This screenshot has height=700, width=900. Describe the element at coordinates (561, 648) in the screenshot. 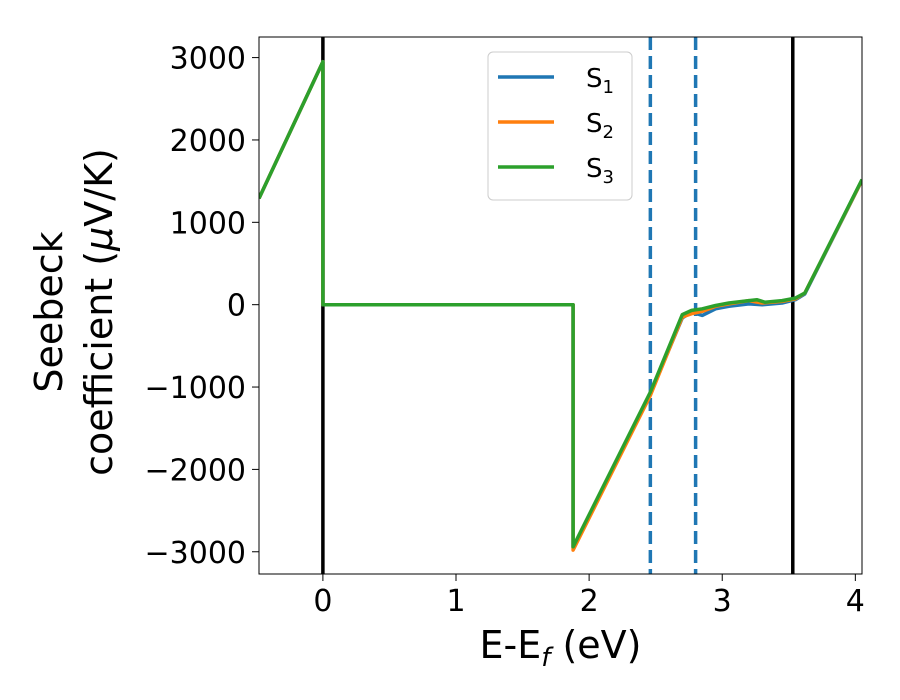

I see `x-axis-title: E-Ef (eV)` at that location.